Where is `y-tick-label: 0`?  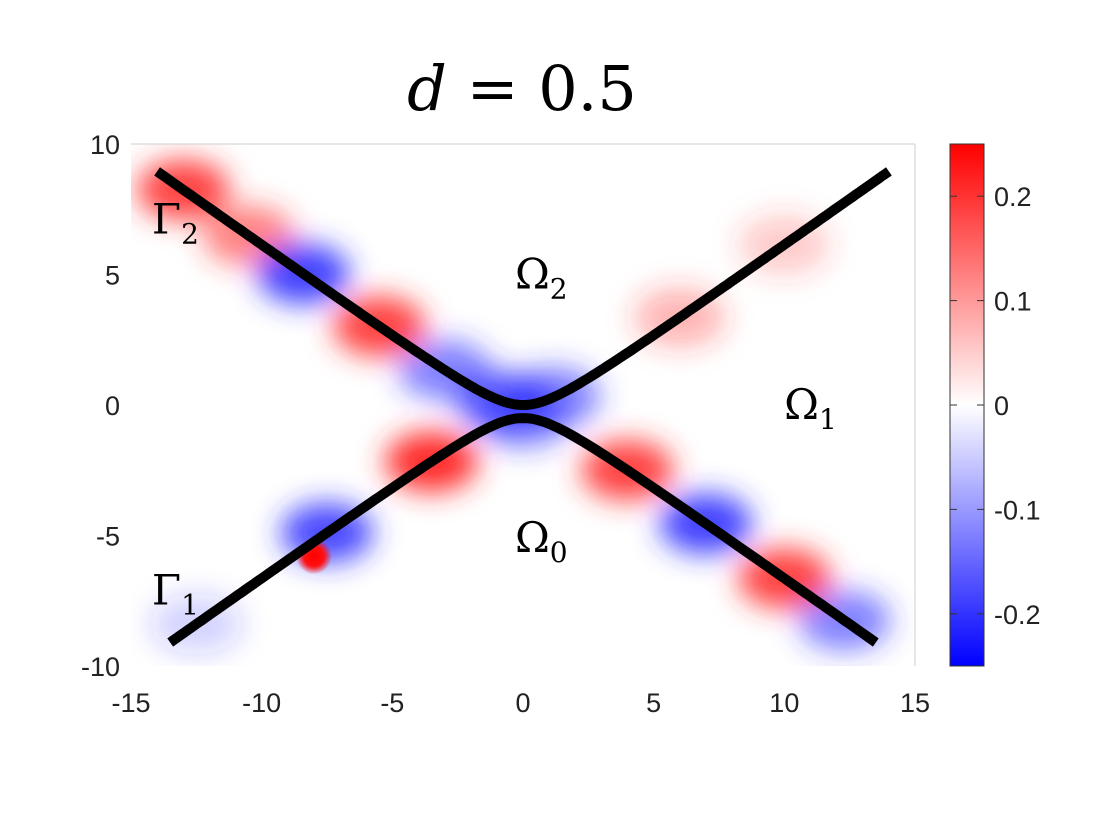
y-tick-label: 0 is located at coordinates (112, 406).